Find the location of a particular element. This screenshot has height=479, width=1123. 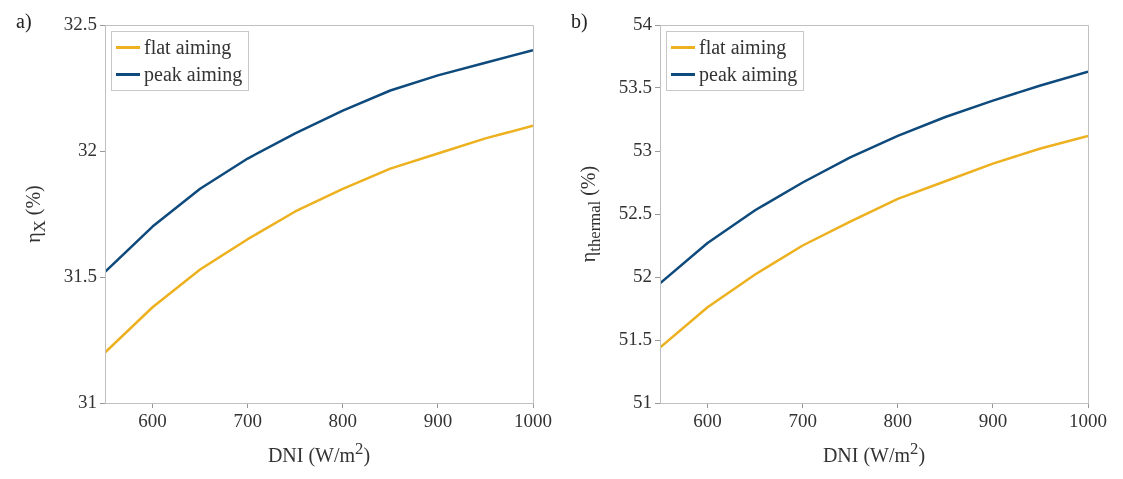

y-tick-label: 53 is located at coordinates (642, 149).